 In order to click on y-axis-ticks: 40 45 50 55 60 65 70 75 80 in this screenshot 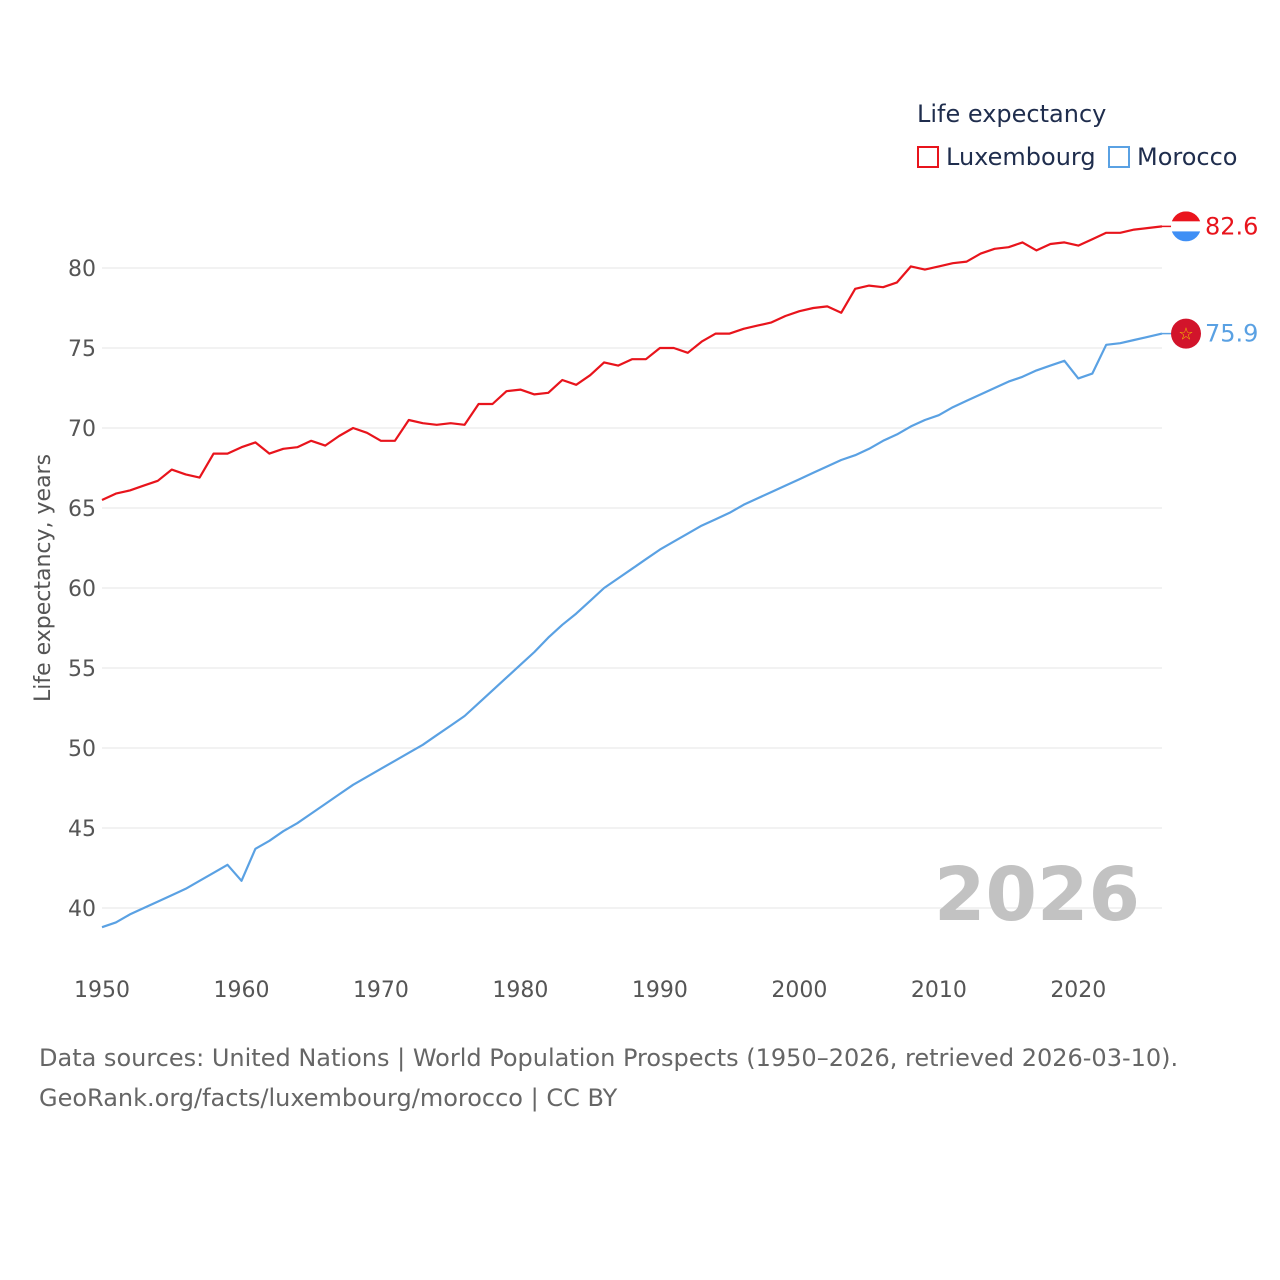, I will do `click(82, 589)`.